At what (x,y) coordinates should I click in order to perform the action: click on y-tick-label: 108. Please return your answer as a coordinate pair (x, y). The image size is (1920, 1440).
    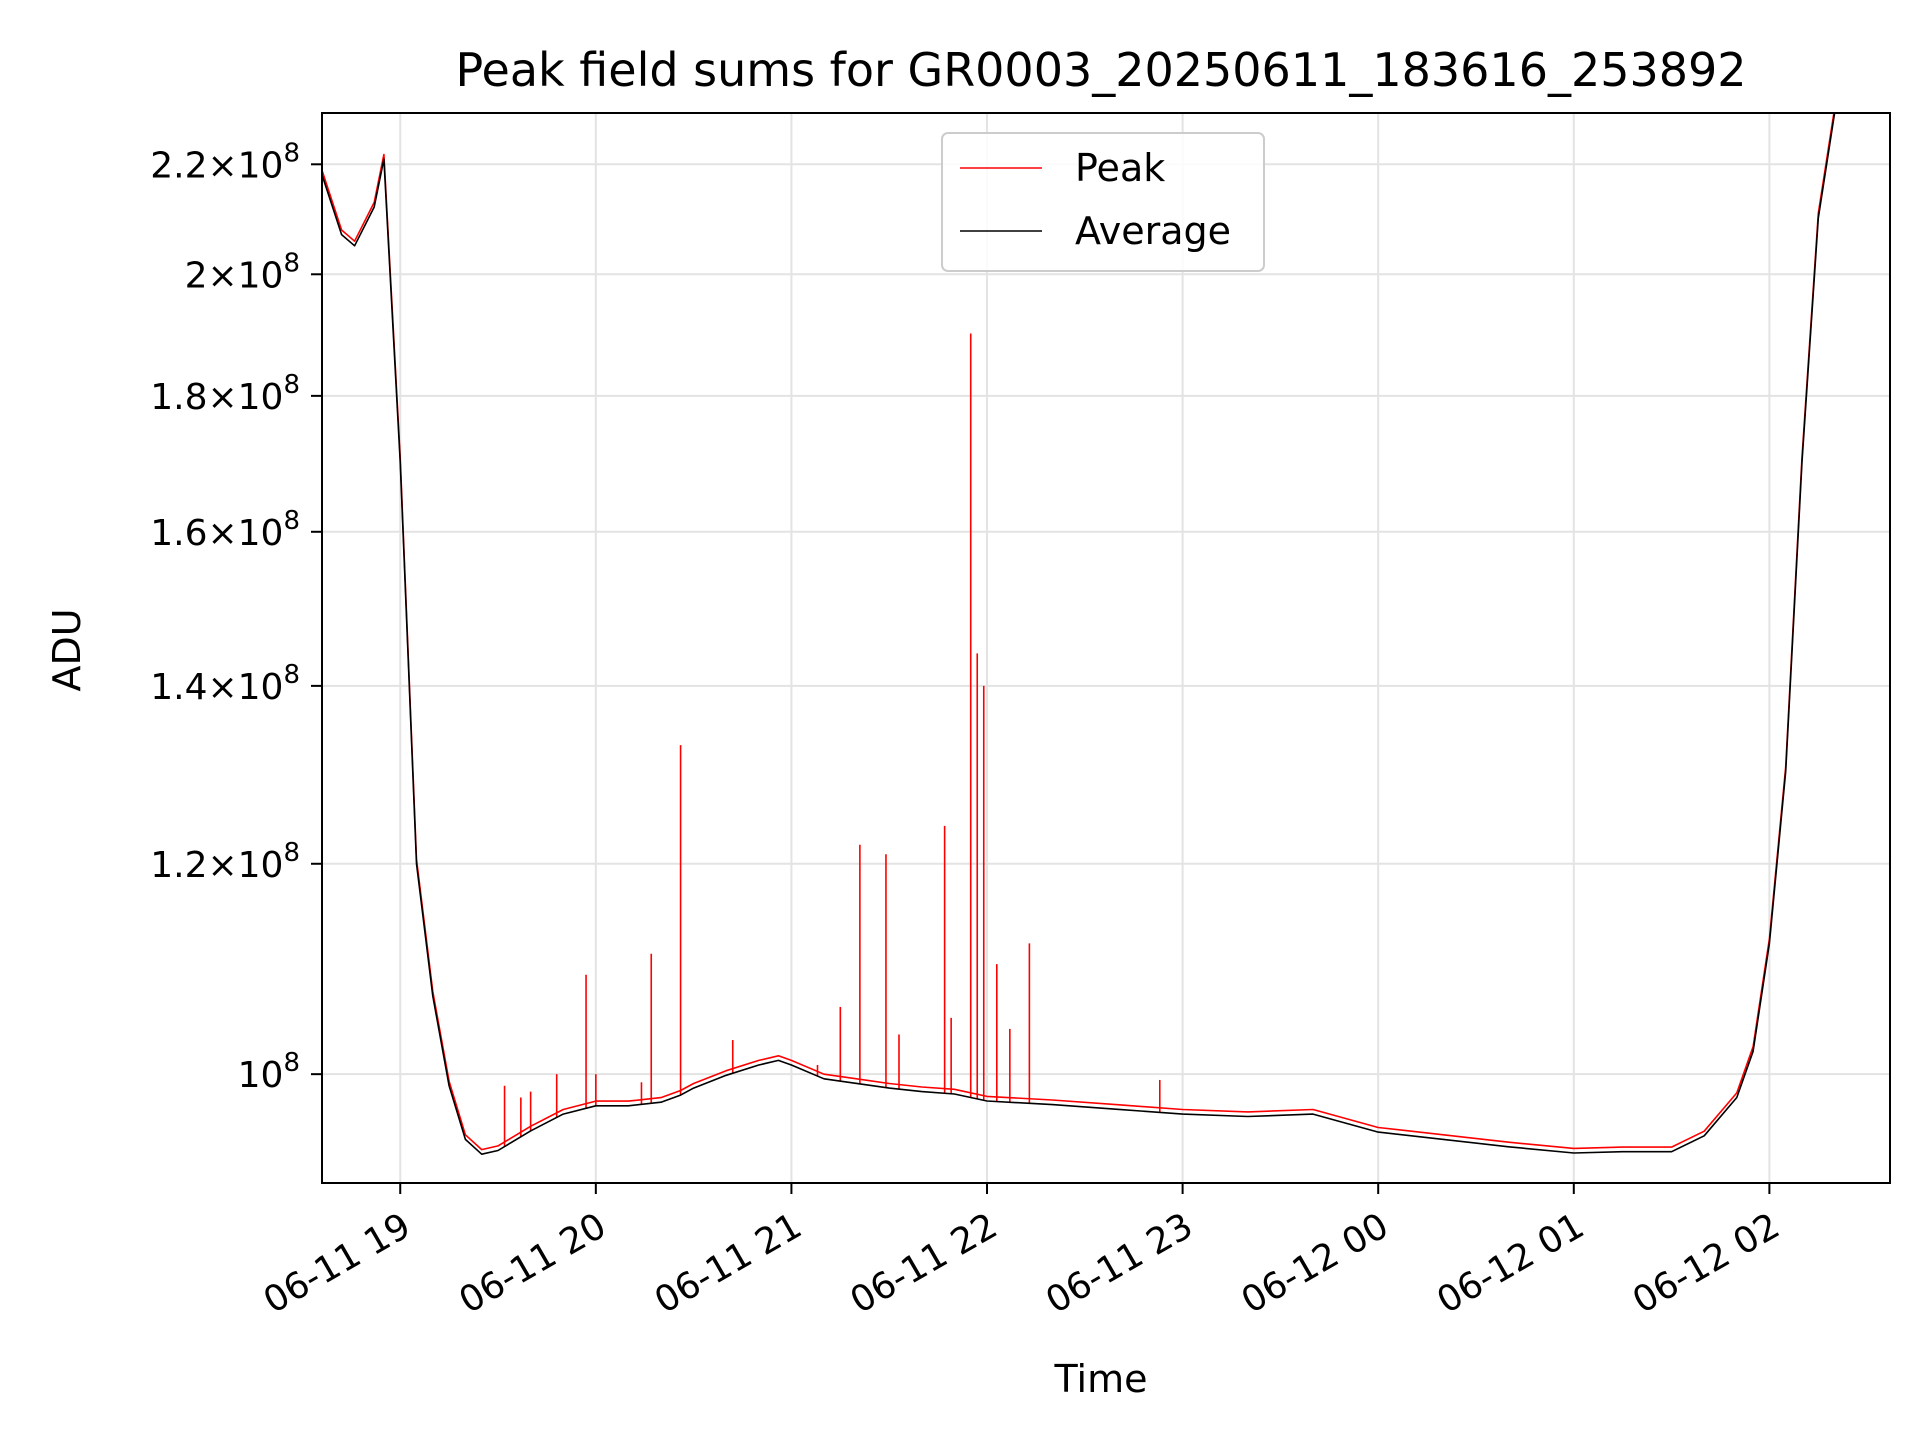
    Looking at the image, I should click on (269, 1072).